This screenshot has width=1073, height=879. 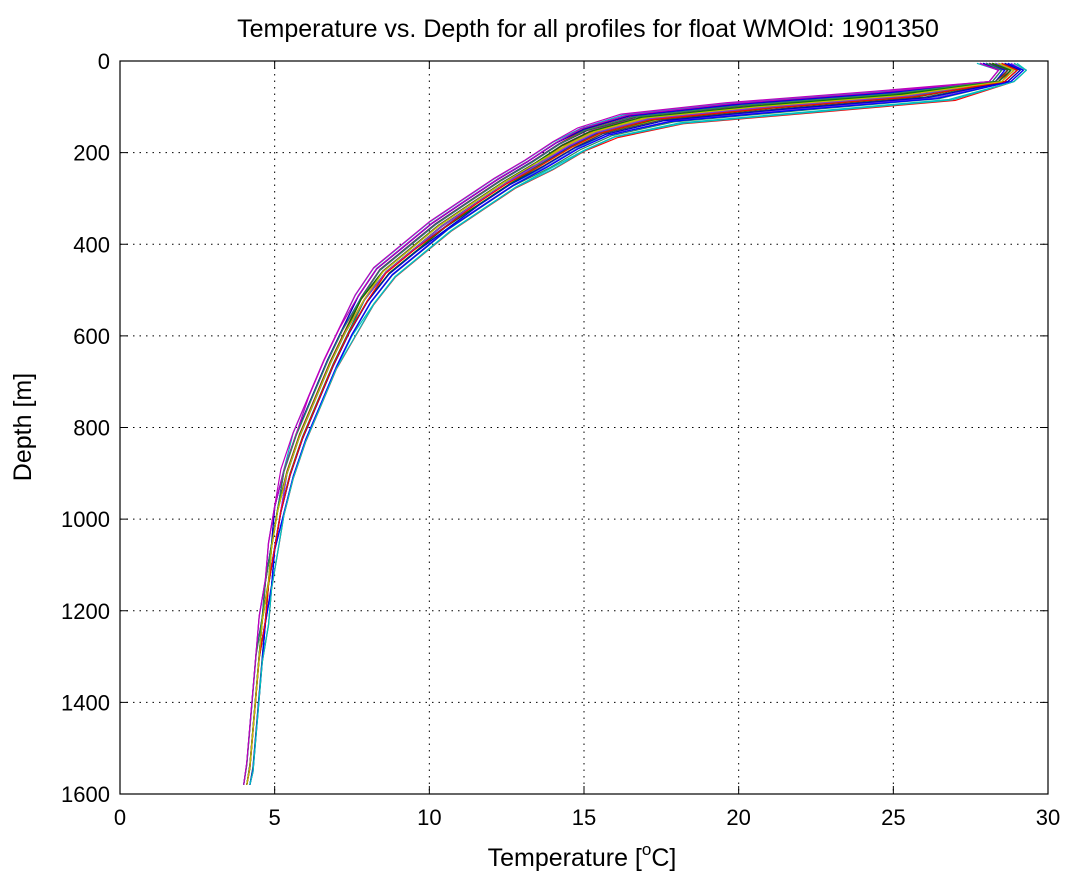 I want to click on y-tick-label: 1000, so click(x=85, y=519).